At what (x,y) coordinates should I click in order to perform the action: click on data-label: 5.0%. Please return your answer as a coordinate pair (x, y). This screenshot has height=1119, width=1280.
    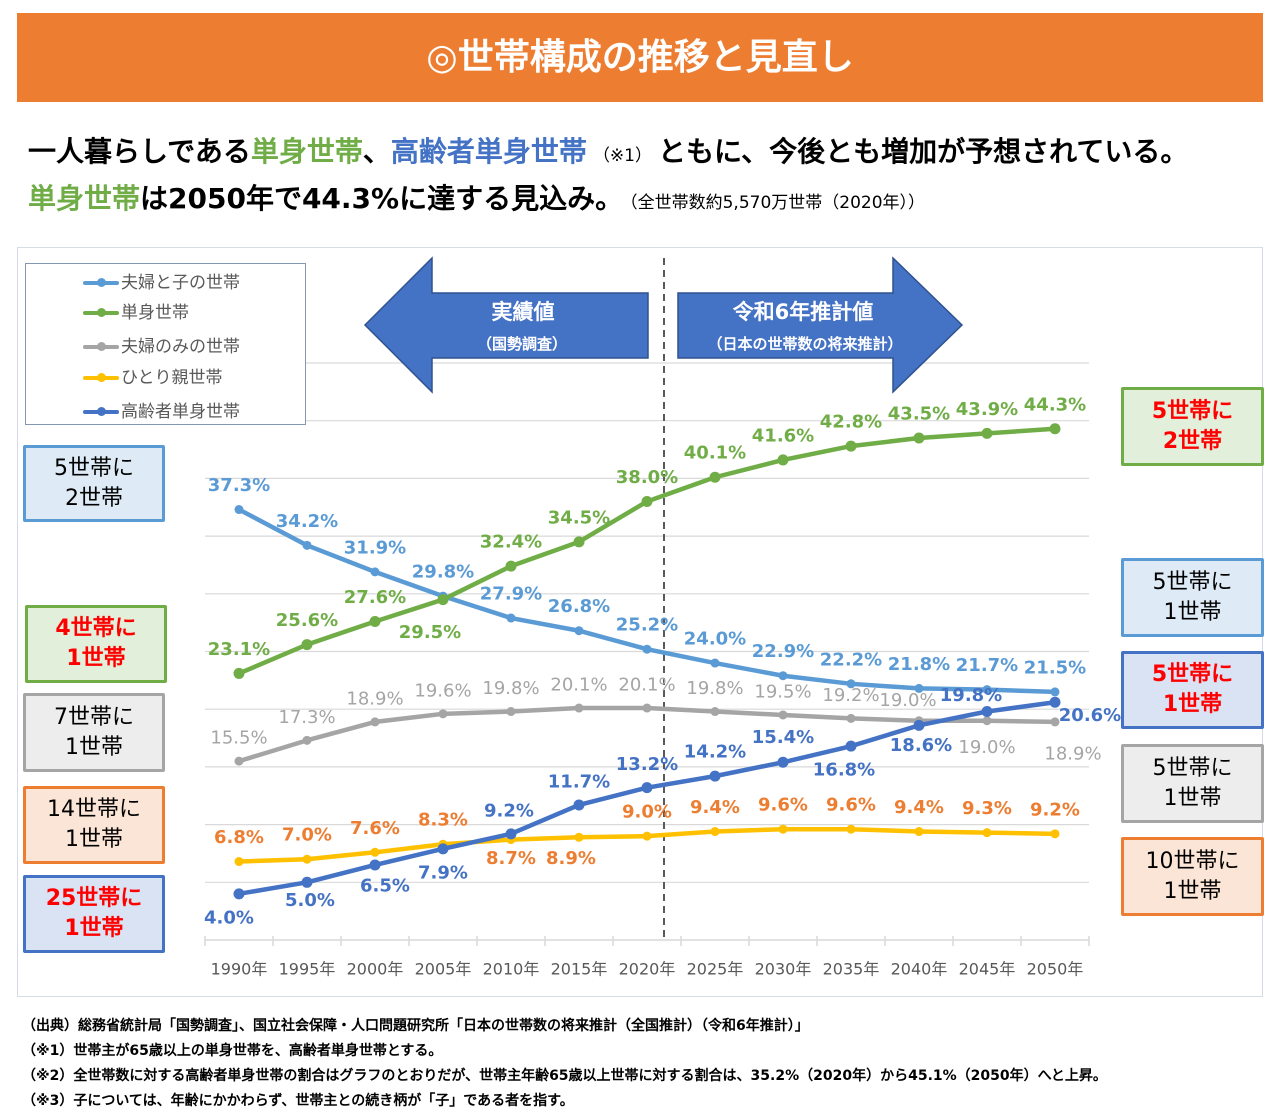
    Looking at the image, I should click on (310, 900).